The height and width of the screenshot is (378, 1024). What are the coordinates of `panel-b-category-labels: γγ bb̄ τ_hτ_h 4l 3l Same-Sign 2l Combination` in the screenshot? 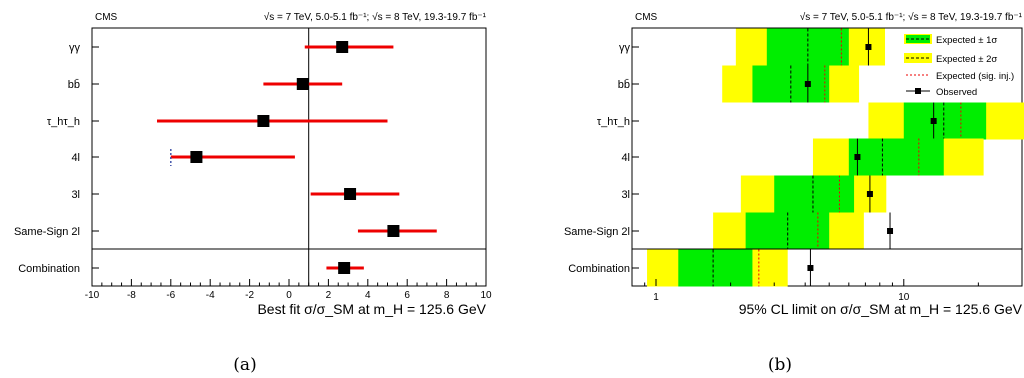 It's located at (601, 158).